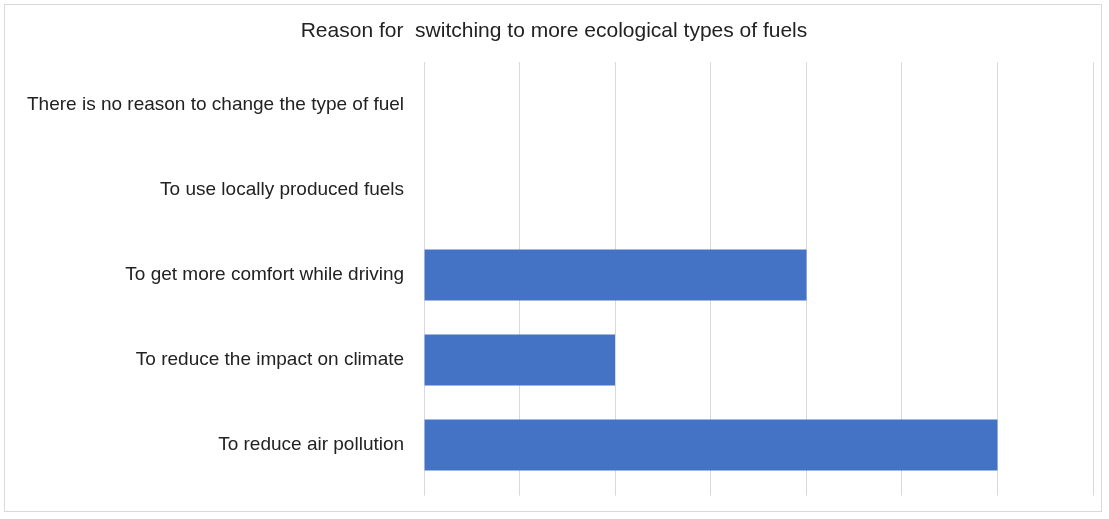 The image size is (1109, 519). Describe the element at coordinates (265, 274) in the screenshot. I see `y-tick-label: To get more comfort while driving` at that location.